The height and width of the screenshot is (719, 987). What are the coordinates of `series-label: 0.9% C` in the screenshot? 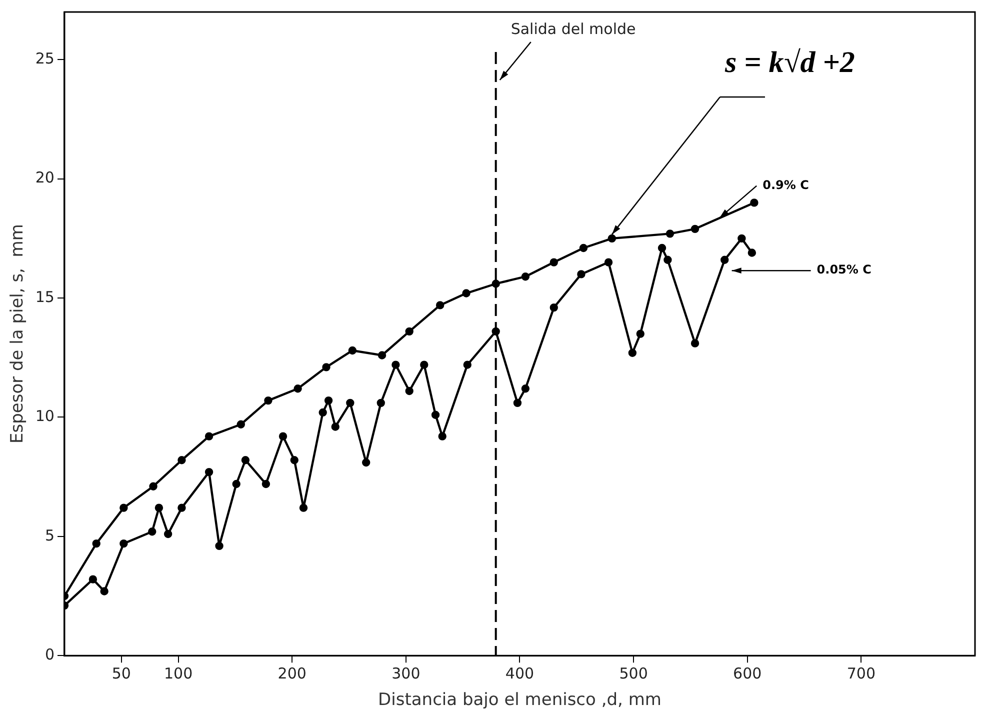 It's located at (786, 185).